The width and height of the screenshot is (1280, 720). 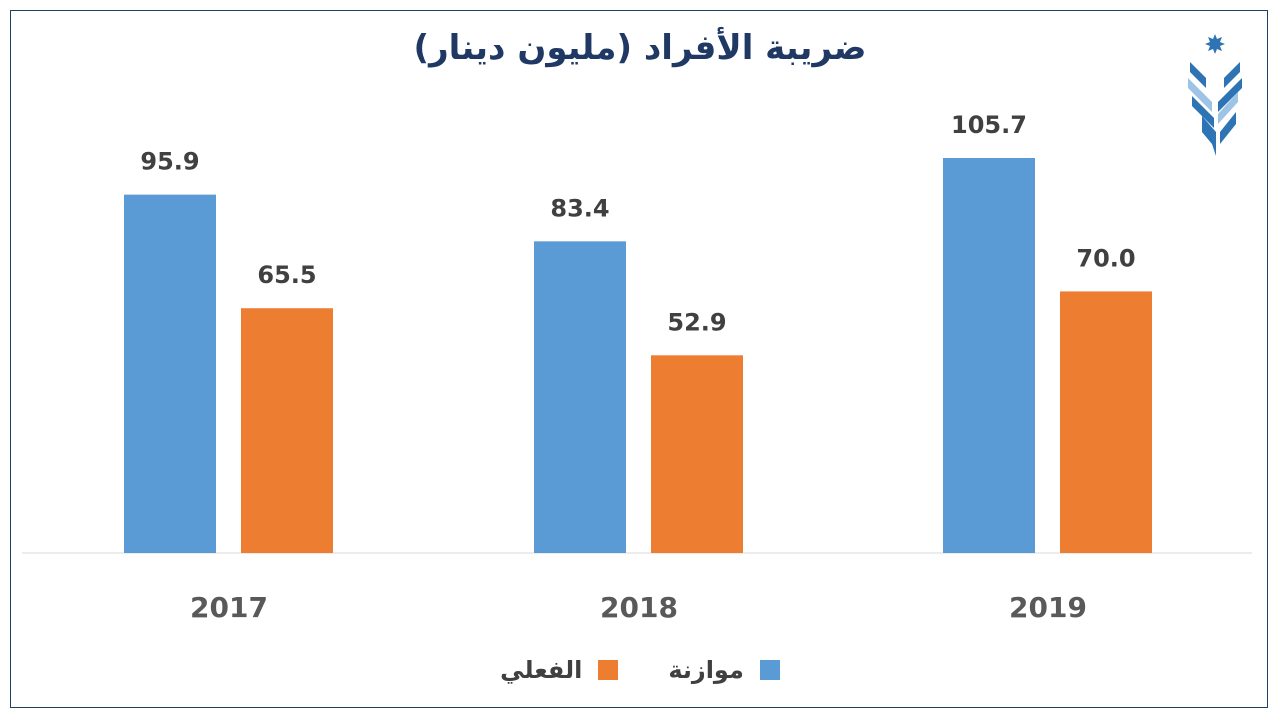 What do you see at coordinates (579, 208) in the screenshot?
I see `data-label-2018-budget: 83.4` at bounding box center [579, 208].